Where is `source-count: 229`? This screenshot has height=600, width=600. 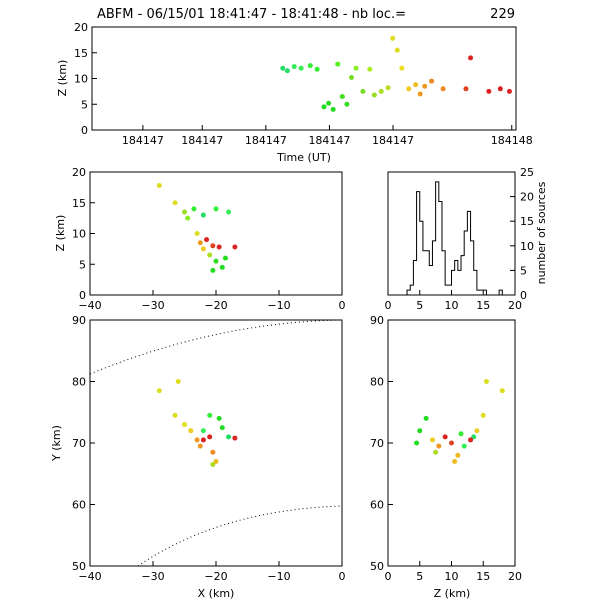 source-count: 229 is located at coordinates (502, 14).